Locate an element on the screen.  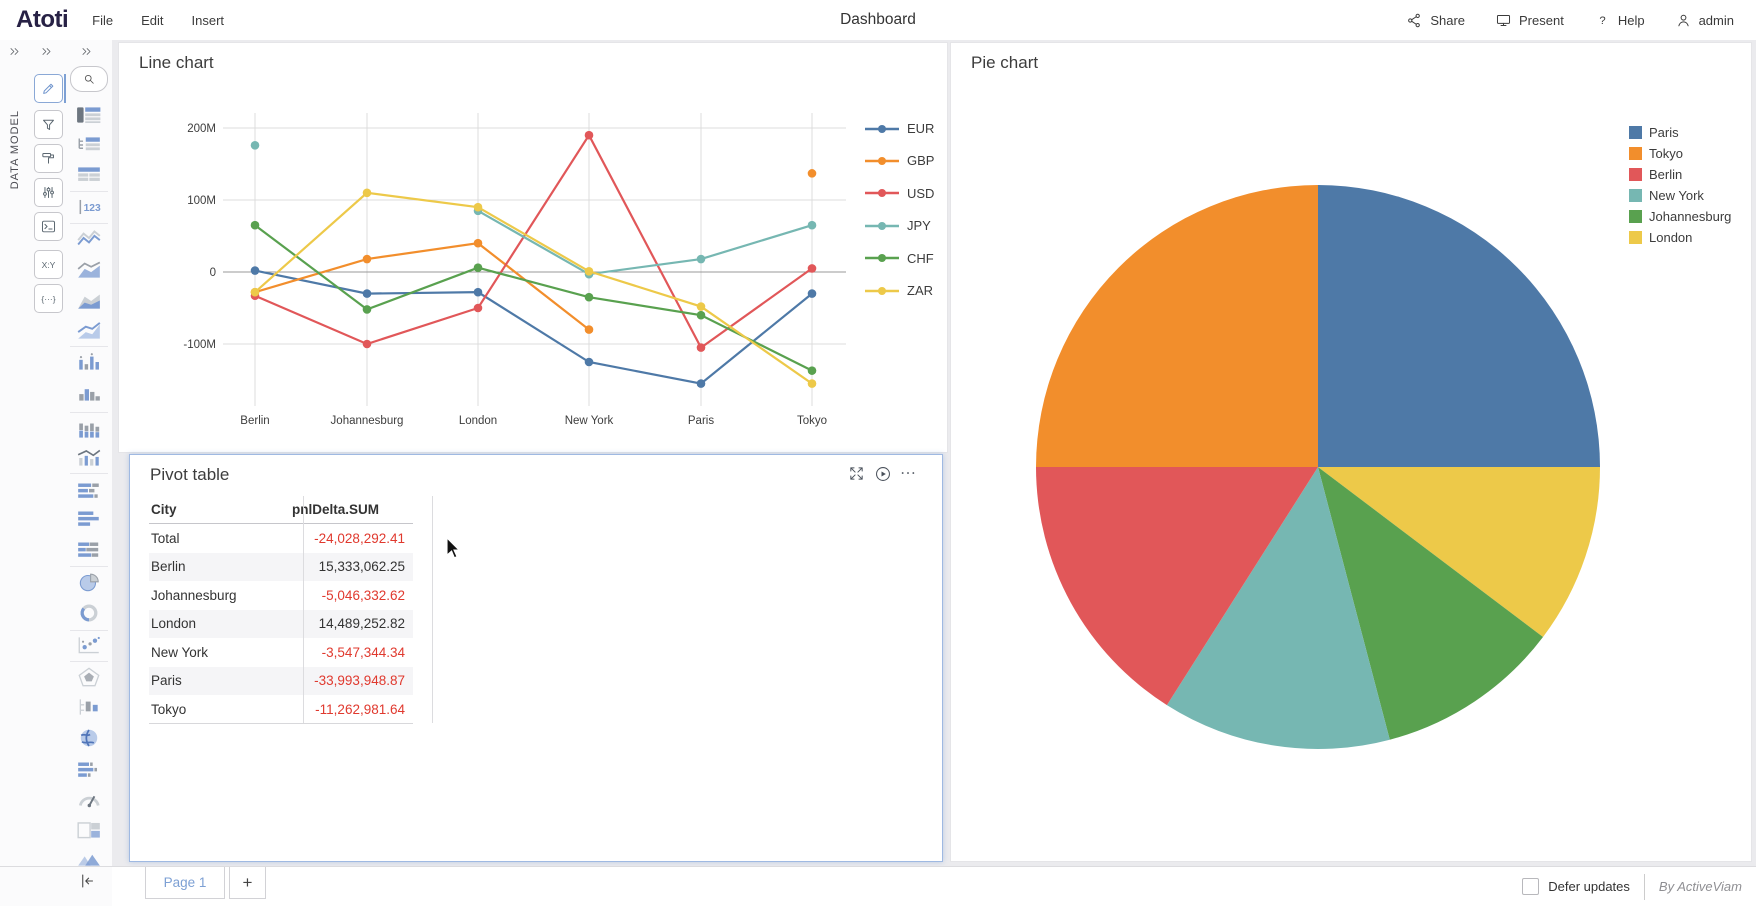
expand-icon is located at coordinates (858, 475).